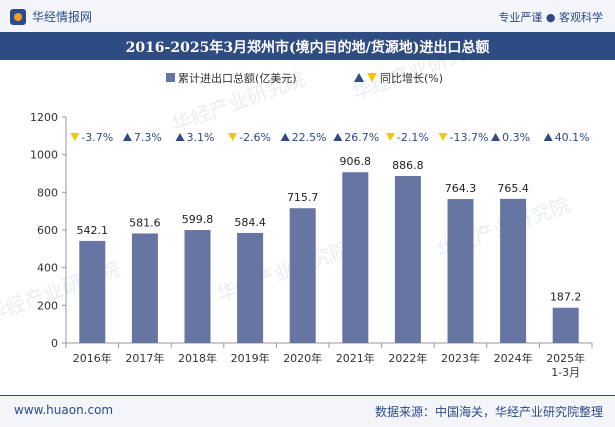  What do you see at coordinates (197, 358) in the screenshot?
I see `x-tick-label: 2018年` at bounding box center [197, 358].